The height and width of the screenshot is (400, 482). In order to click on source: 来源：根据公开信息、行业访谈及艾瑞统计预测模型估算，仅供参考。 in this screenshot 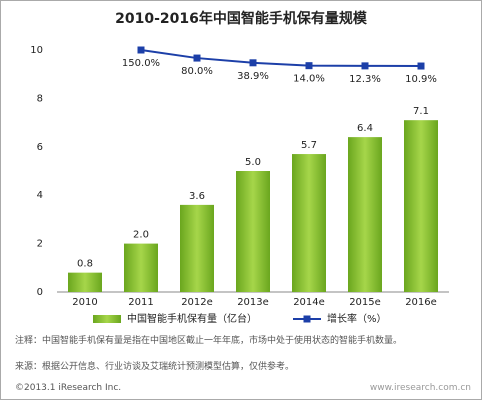, I will do `click(155, 367)`.